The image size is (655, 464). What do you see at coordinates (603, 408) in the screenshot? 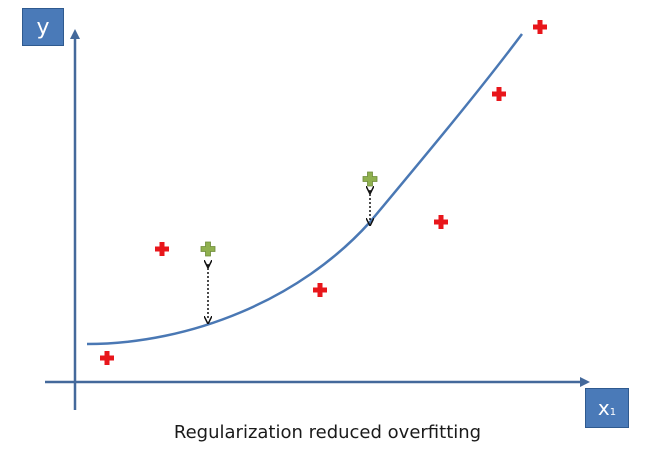
I see `x-axis-label-text: x` at bounding box center [603, 408].